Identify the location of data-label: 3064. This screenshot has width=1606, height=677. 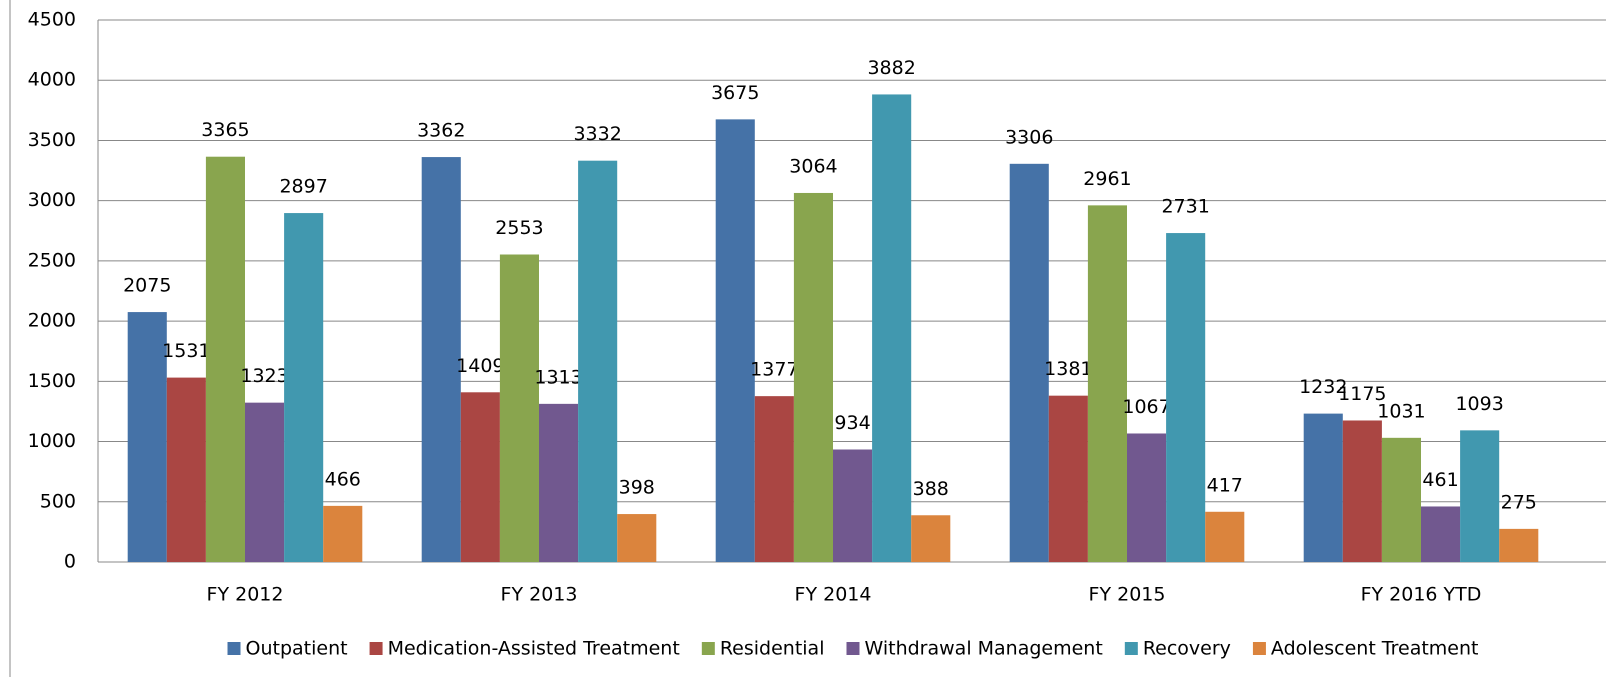
(813, 166).